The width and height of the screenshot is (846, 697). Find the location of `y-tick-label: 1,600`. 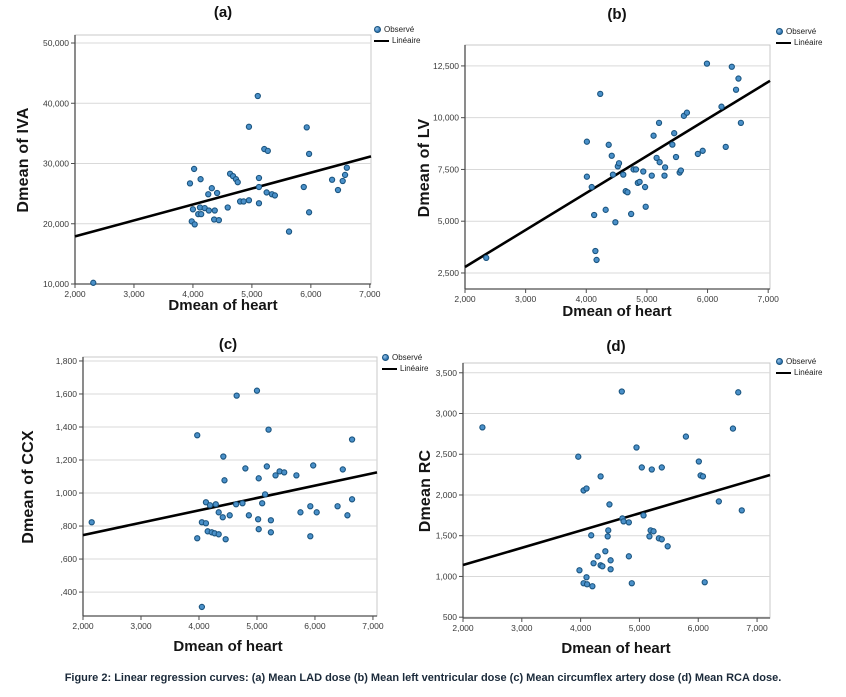

y-tick-label: 1,600 is located at coordinates (67, 394).